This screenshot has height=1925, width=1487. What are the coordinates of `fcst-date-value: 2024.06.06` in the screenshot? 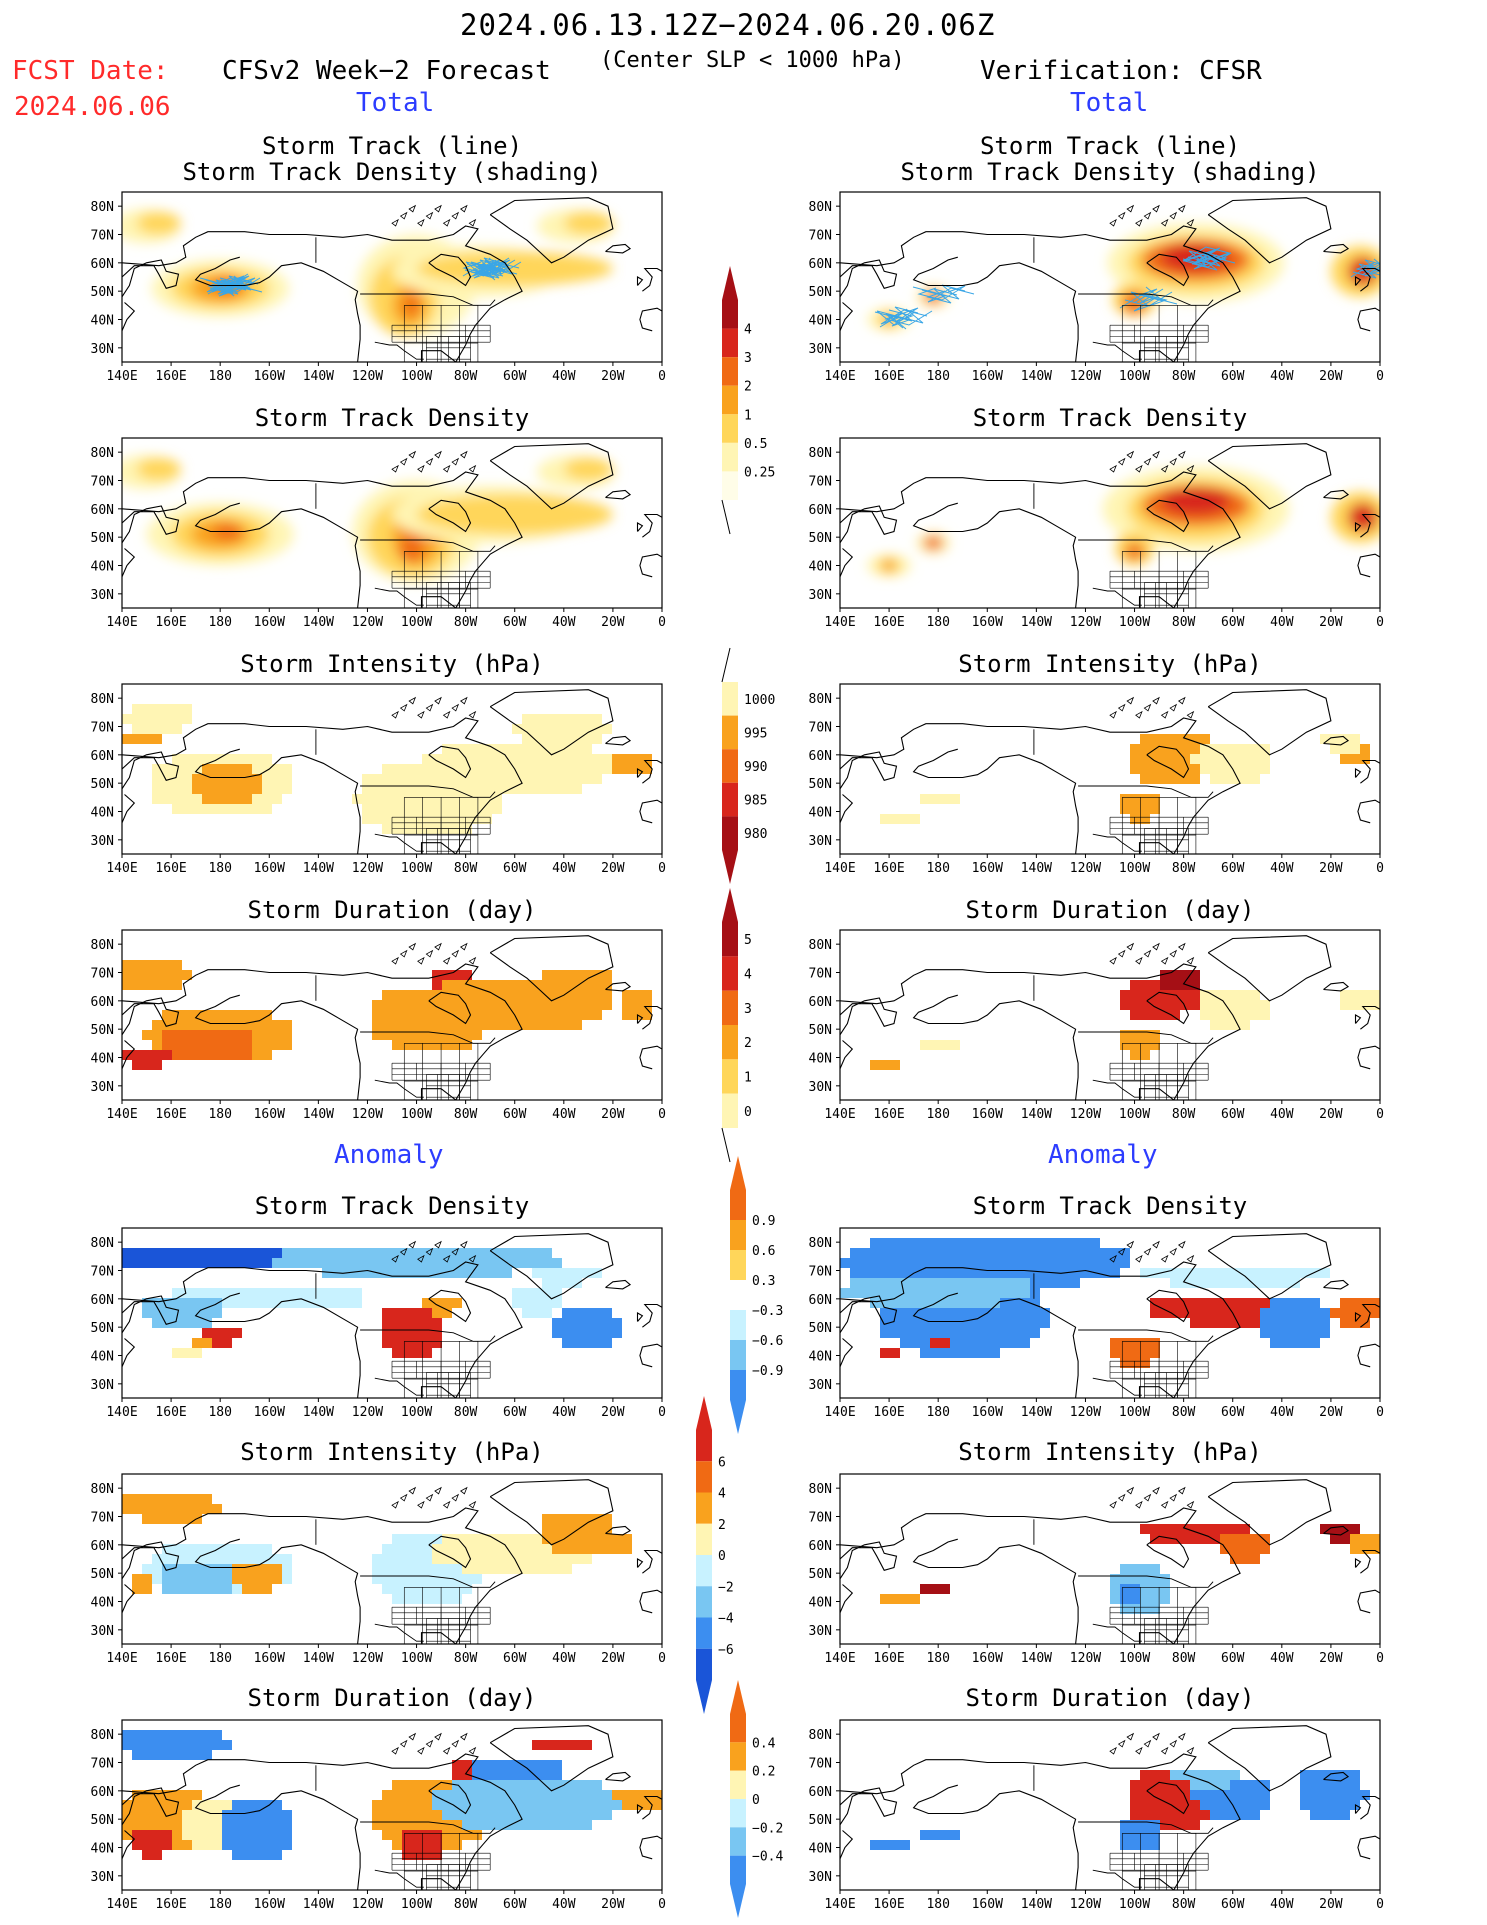 It's located at (92, 107).